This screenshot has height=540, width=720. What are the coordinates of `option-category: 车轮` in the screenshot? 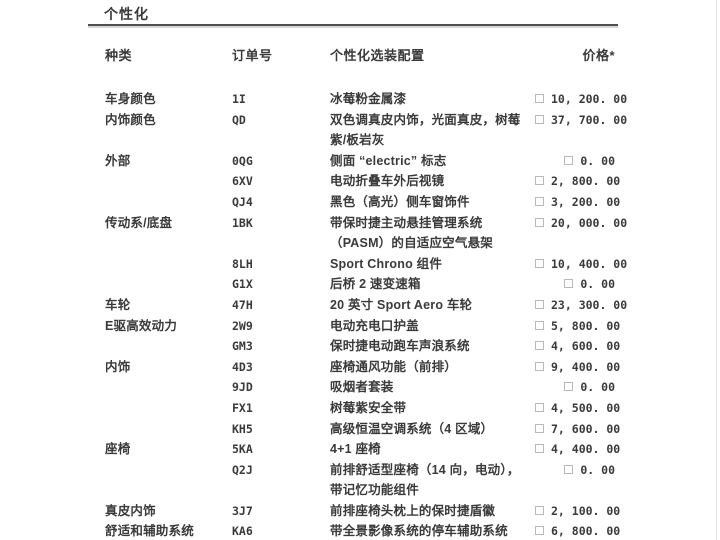 It's located at (118, 304).